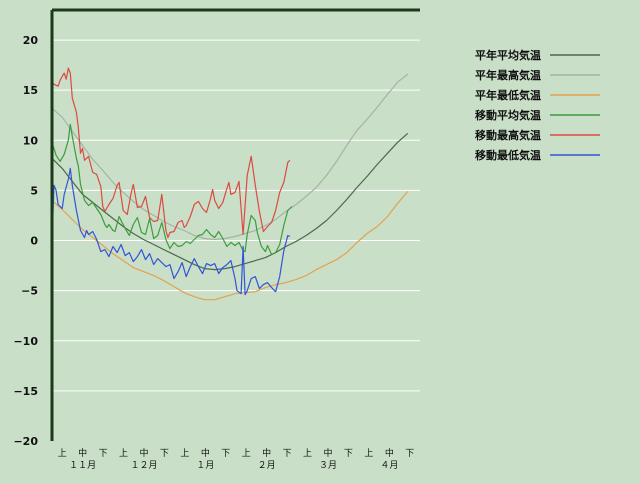 The image size is (640, 484). I want to click on x-month-label: １２月, so click(143, 465).